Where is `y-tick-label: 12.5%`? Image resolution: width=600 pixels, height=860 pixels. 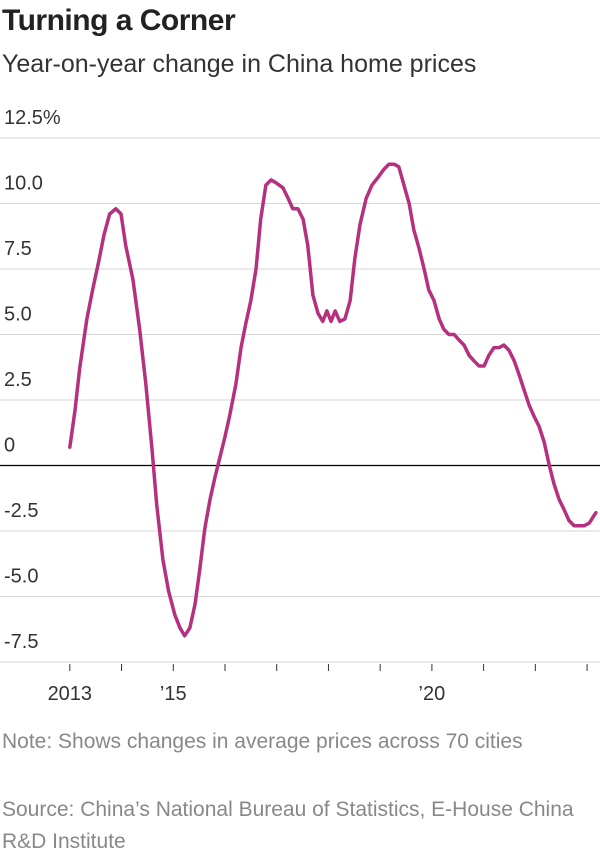 y-tick-label: 12.5% is located at coordinates (32, 118).